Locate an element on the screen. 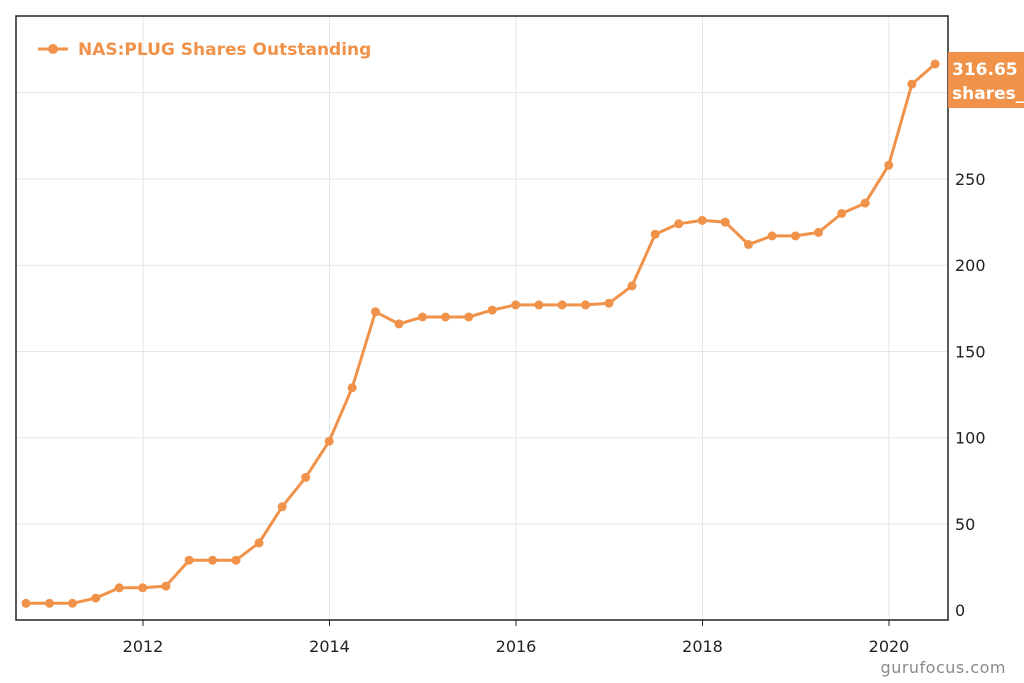 This screenshot has height=683, width=1024. x-tick-label: 2020 is located at coordinates (889, 646).